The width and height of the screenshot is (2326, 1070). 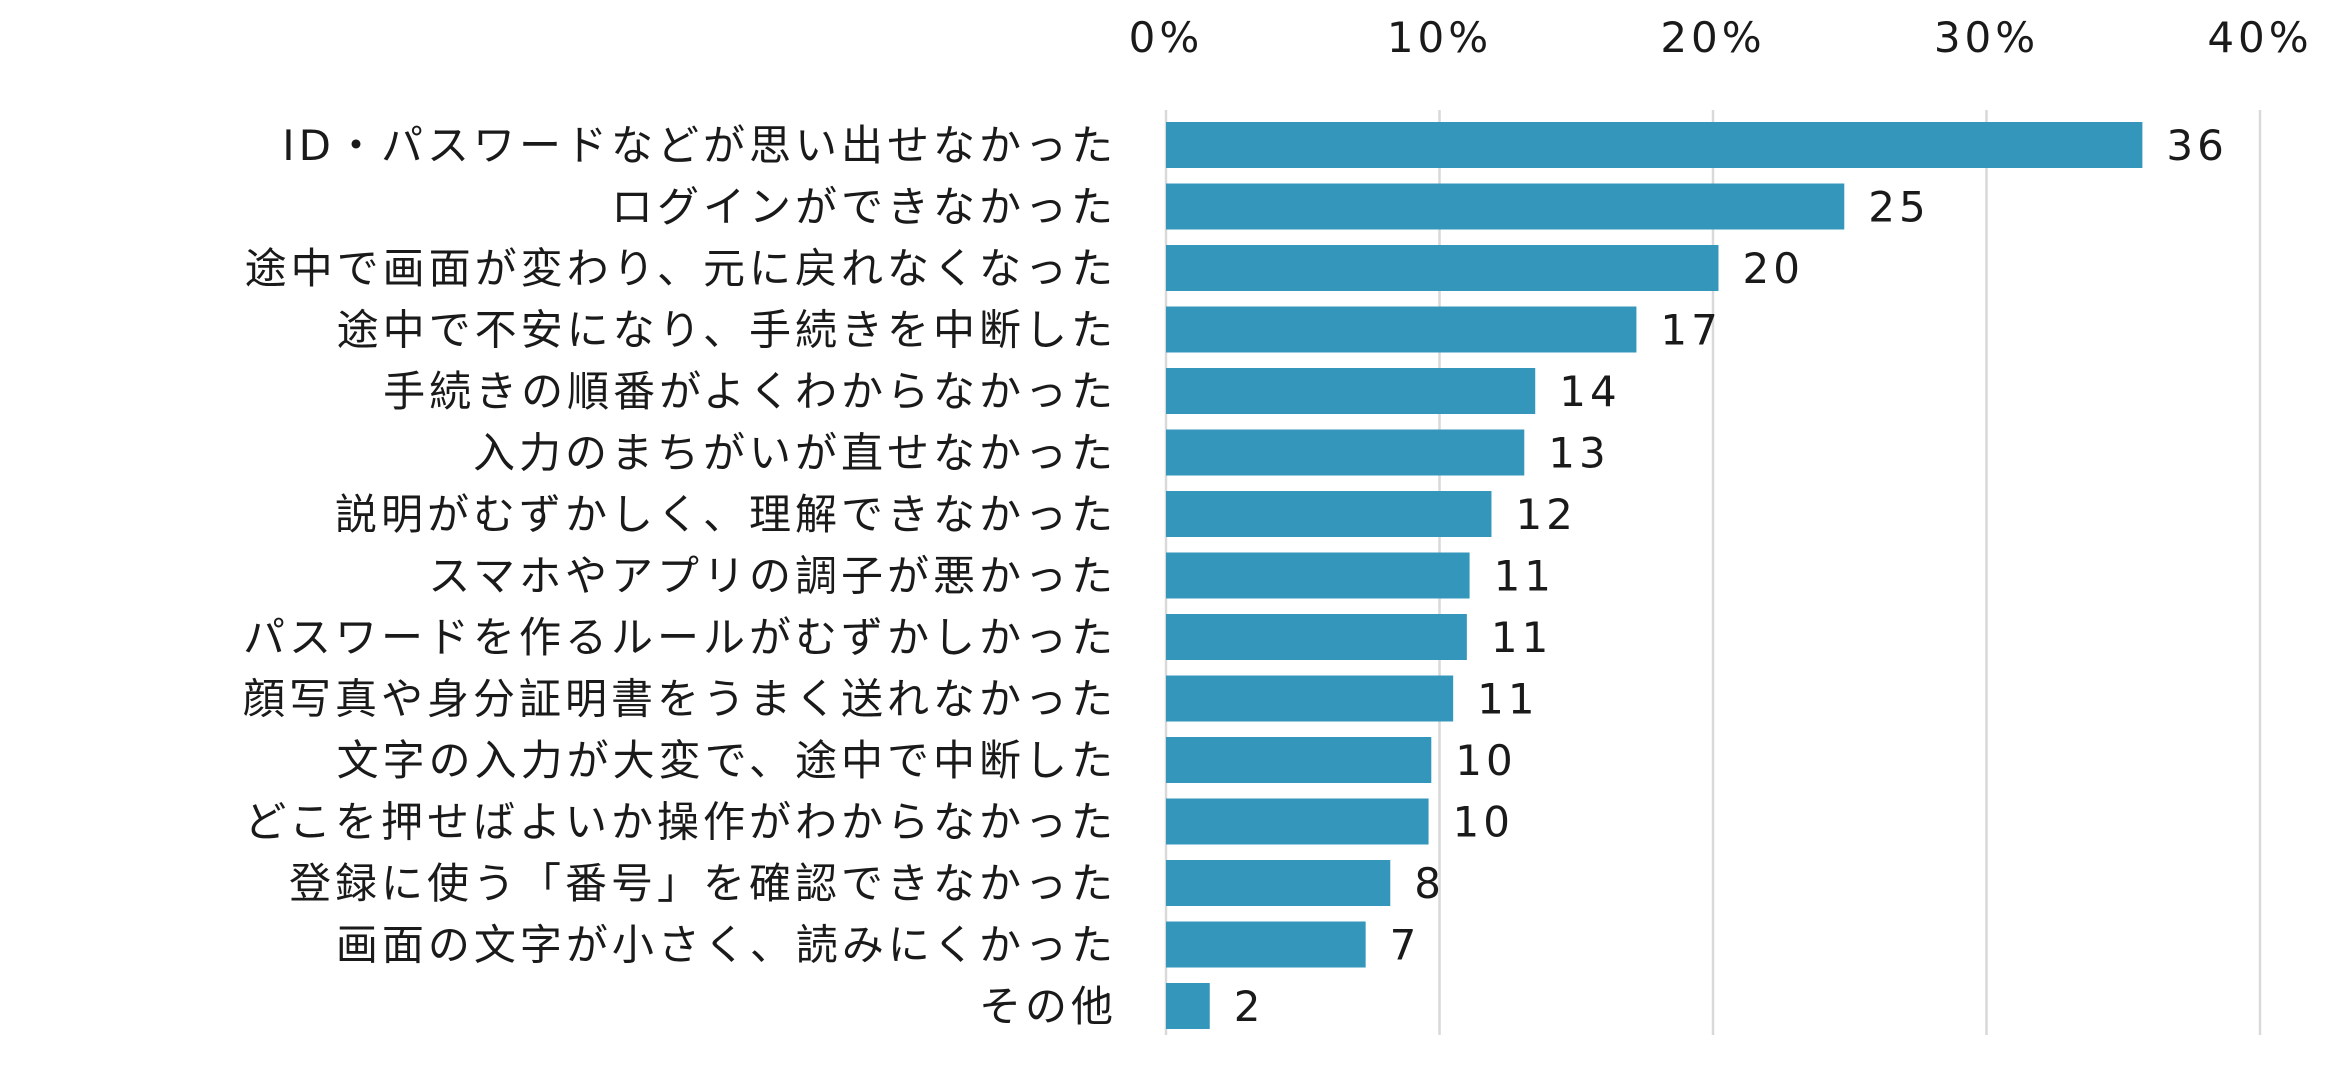 What do you see at coordinates (772, 576) in the screenshot?
I see `category-label: スマホやアプリの調子が悪かった` at bounding box center [772, 576].